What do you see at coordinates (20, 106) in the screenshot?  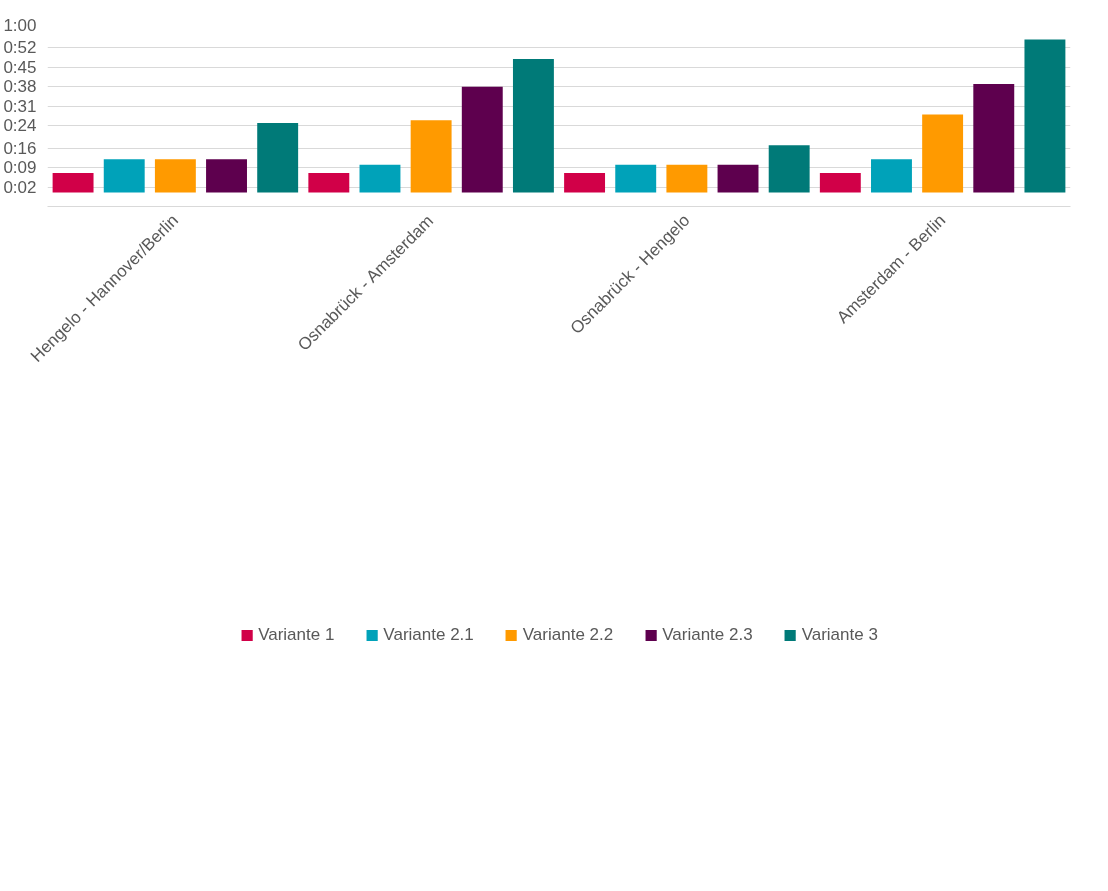 I see `y-tick-label: 0:31` at bounding box center [20, 106].